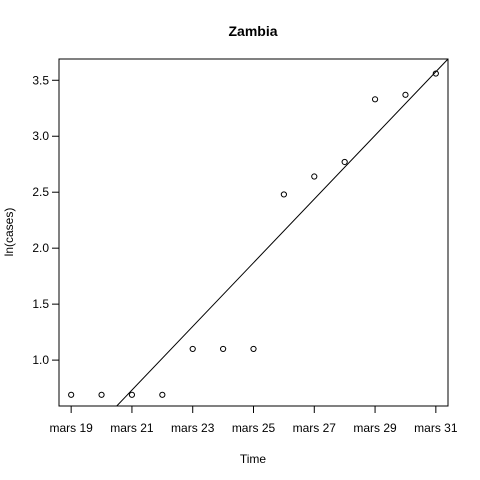 The image size is (480, 480). Describe the element at coordinates (254, 428) in the screenshot. I see `x-tick-label: mars 25` at that location.